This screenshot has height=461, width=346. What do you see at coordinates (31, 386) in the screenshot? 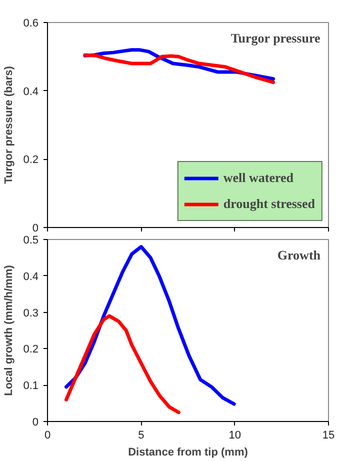
I see `y-tick-label: 0.1` at bounding box center [31, 386].